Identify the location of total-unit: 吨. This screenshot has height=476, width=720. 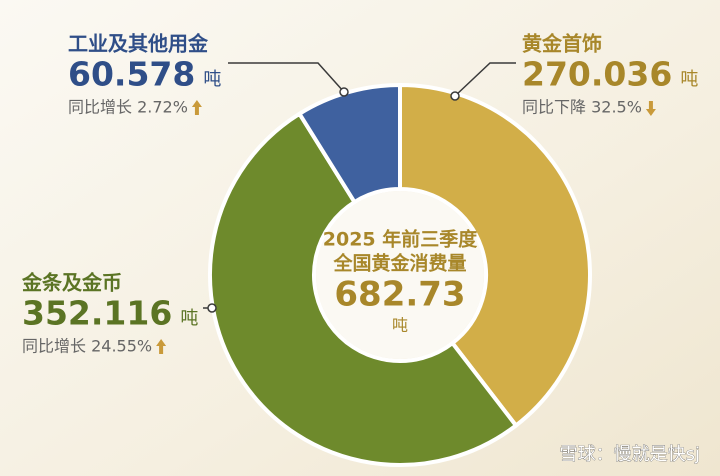
(400, 325).